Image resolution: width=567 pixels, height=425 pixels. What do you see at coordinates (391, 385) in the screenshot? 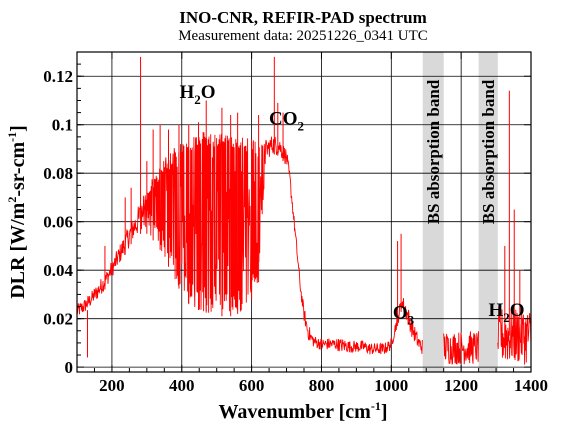
I see `x-tick-label-5: 1000` at bounding box center [391, 385].